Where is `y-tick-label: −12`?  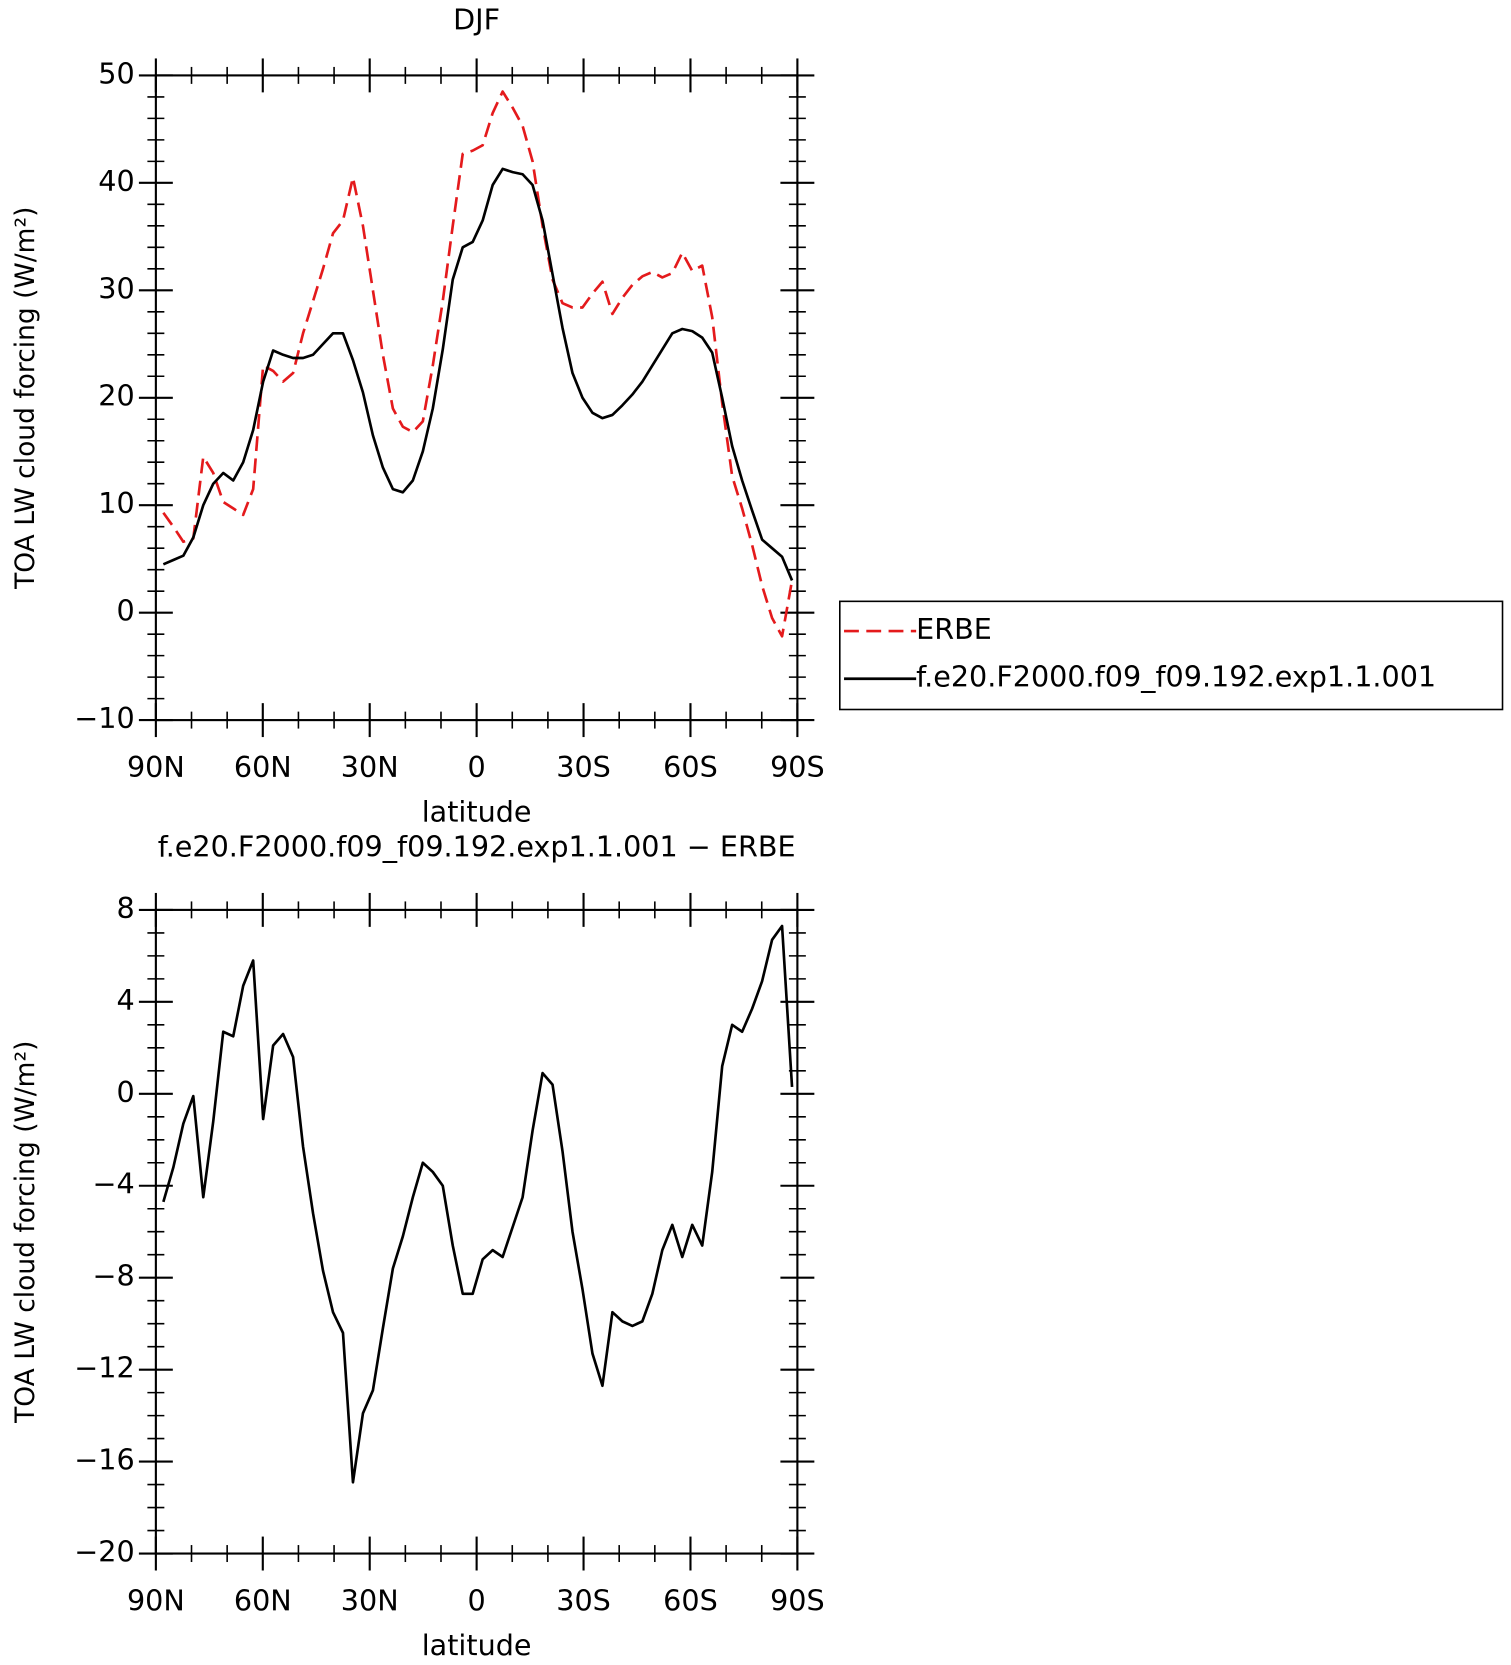
y-tick-label: −12 is located at coordinates (104, 1368).